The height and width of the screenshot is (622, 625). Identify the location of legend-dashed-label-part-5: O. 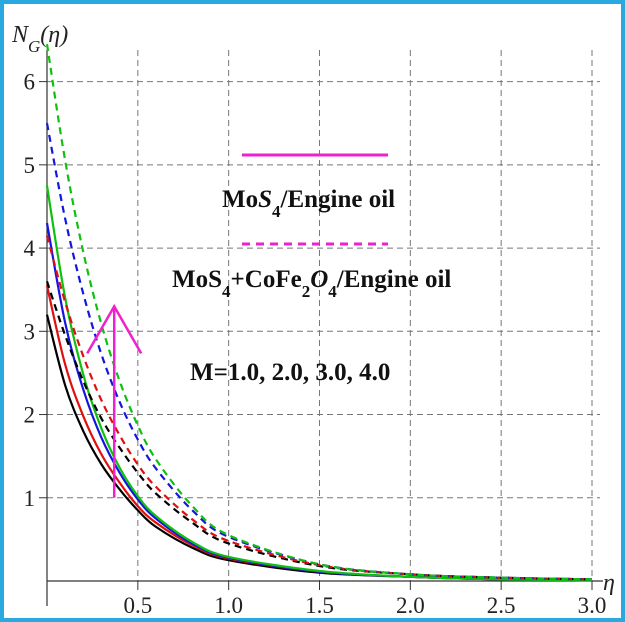
(319, 279).